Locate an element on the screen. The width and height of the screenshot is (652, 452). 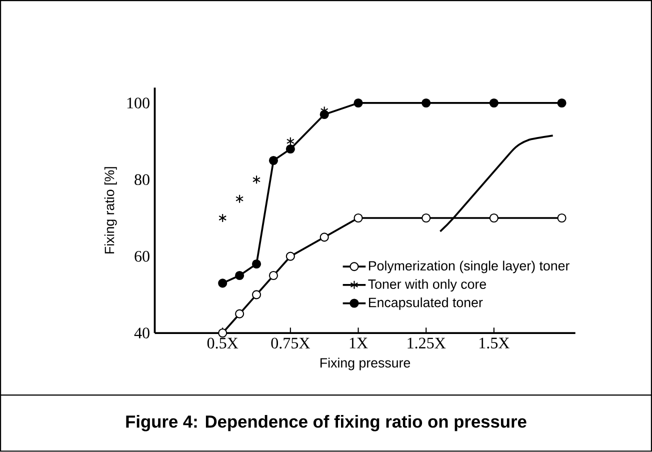
legend-label: Toner with only core is located at coordinates (427, 285).